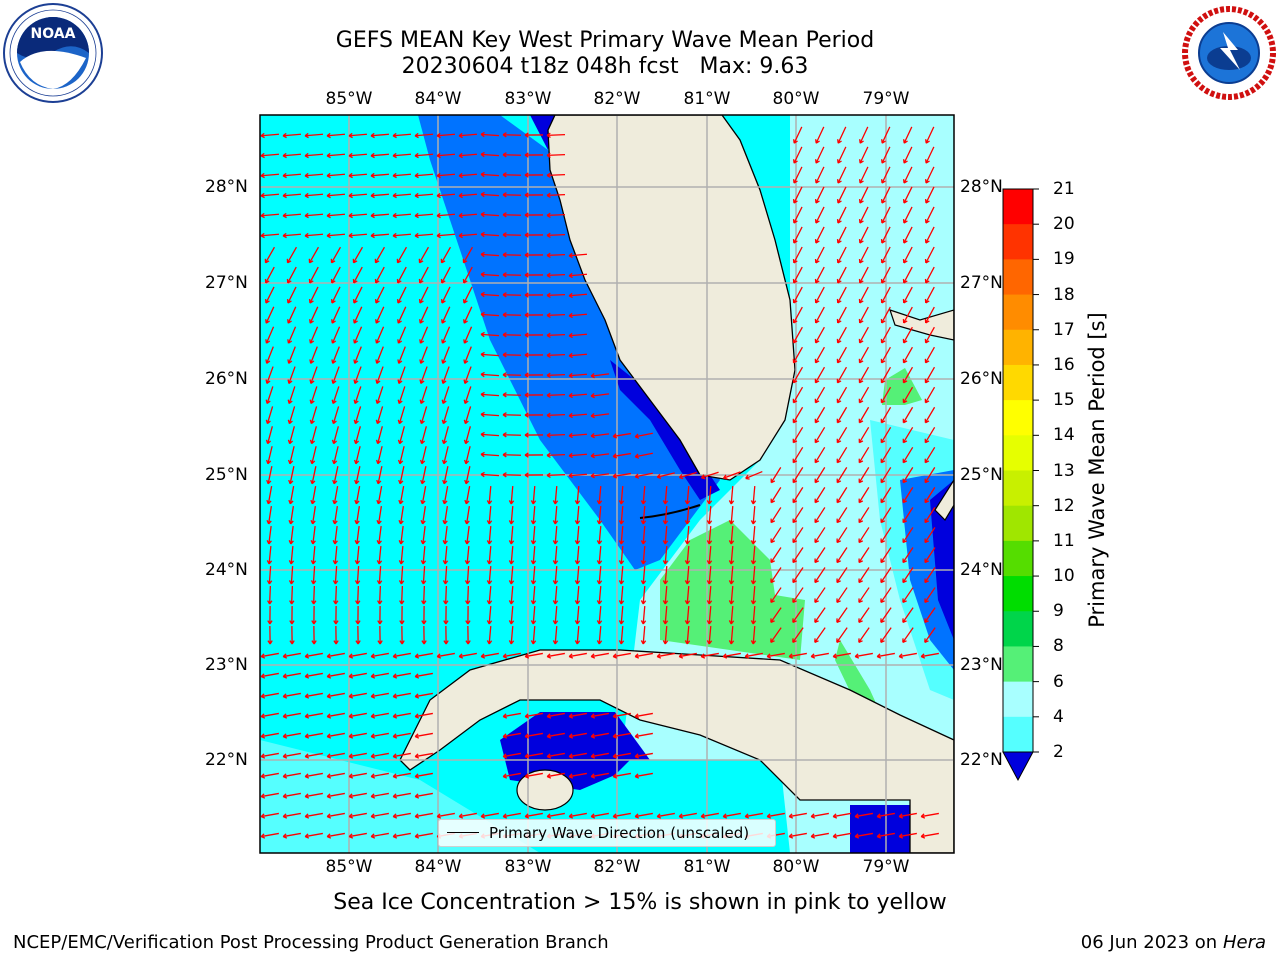  Describe the element at coordinates (1058, 611) in the screenshot. I see `colorbar-tick-label: 9` at that location.